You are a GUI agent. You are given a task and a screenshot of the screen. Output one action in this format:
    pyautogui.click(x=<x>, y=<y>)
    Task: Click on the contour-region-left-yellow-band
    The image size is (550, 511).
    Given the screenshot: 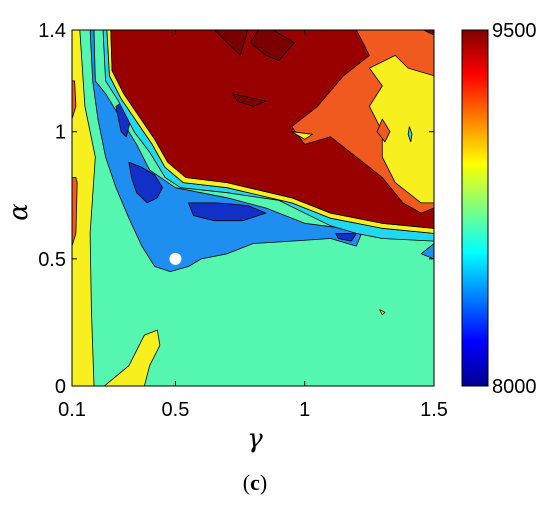 What is the action you would take?
    pyautogui.click(x=84, y=208)
    